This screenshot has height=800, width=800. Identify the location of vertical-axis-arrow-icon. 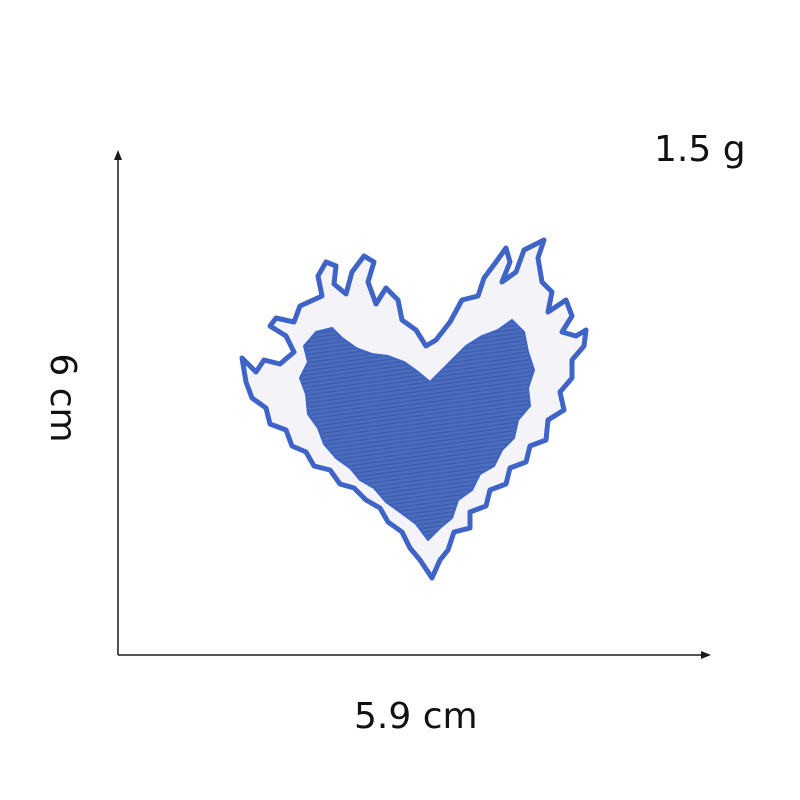
(118, 155).